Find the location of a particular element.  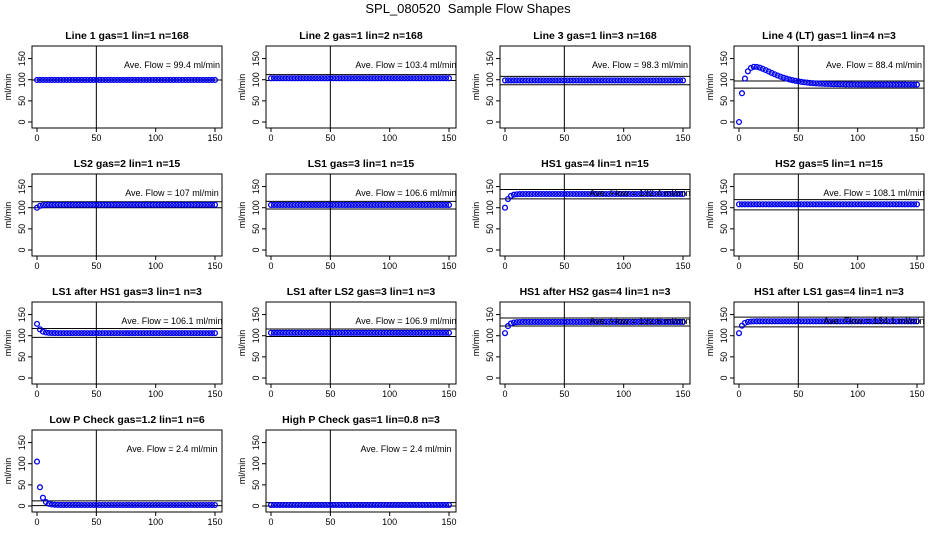

panel-title: LS1 gas=3 lin=1 n=15 is located at coordinates (361, 164).